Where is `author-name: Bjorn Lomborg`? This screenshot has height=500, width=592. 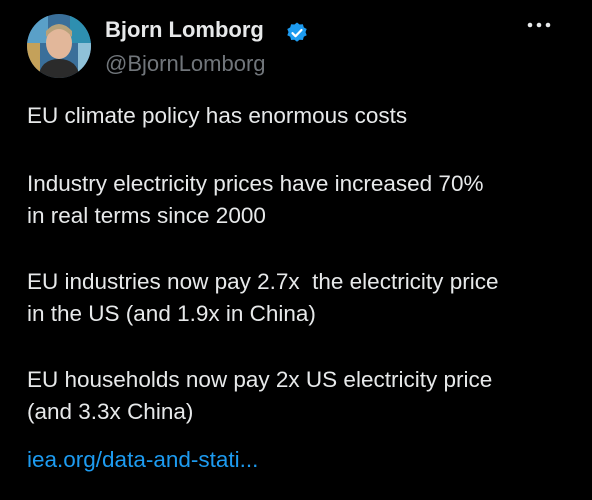 author-name: Bjorn Lomborg is located at coordinates (184, 29).